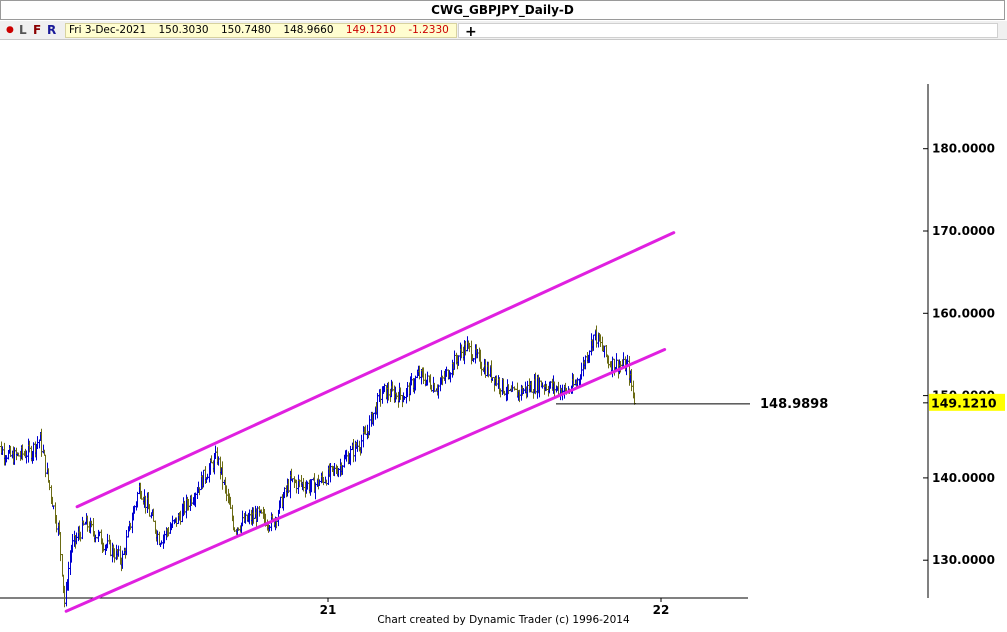 Image resolution: width=1007 pixels, height=632 pixels. Describe the element at coordinates (370, 30) in the screenshot. I see `ohlc-close: 149.1210` at that location.